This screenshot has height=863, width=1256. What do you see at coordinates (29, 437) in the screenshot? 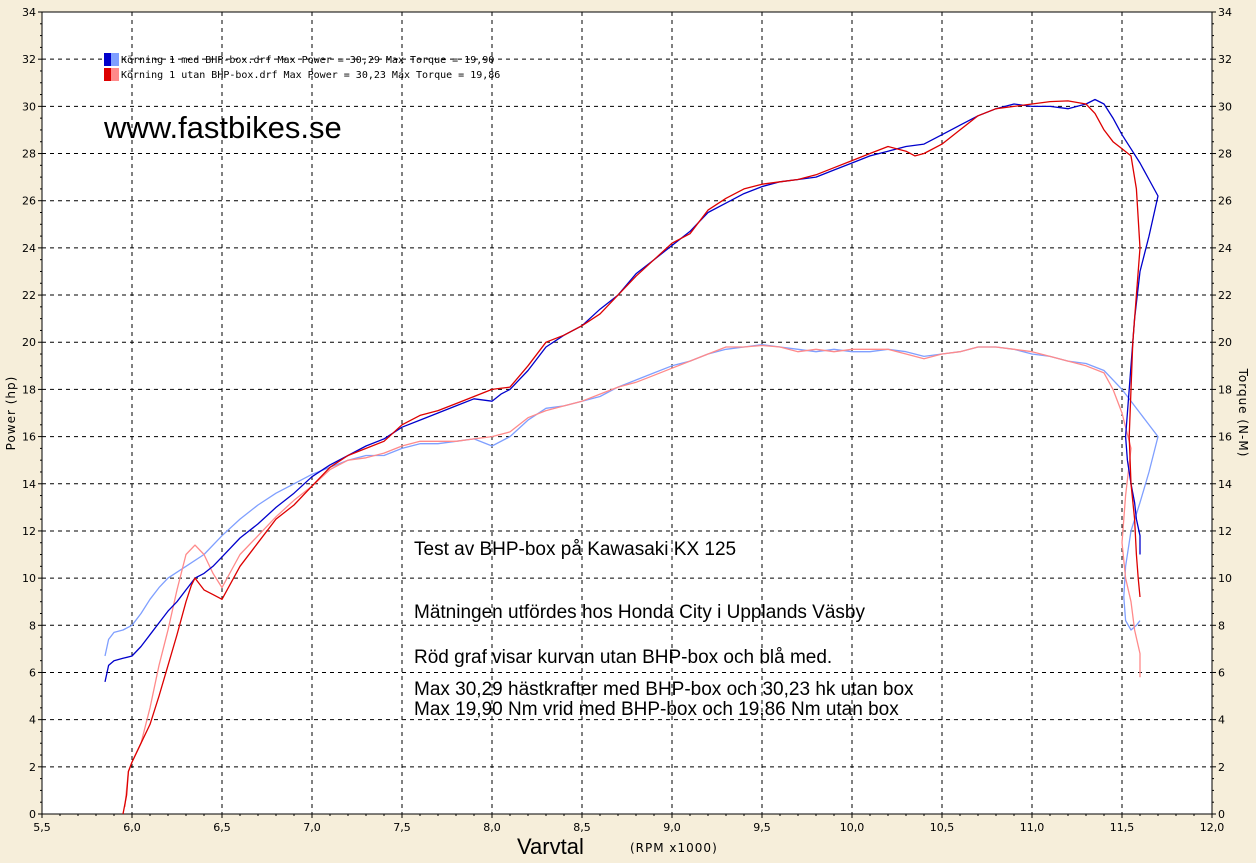
I see `y-tick-label-left: 16` at bounding box center [29, 437].